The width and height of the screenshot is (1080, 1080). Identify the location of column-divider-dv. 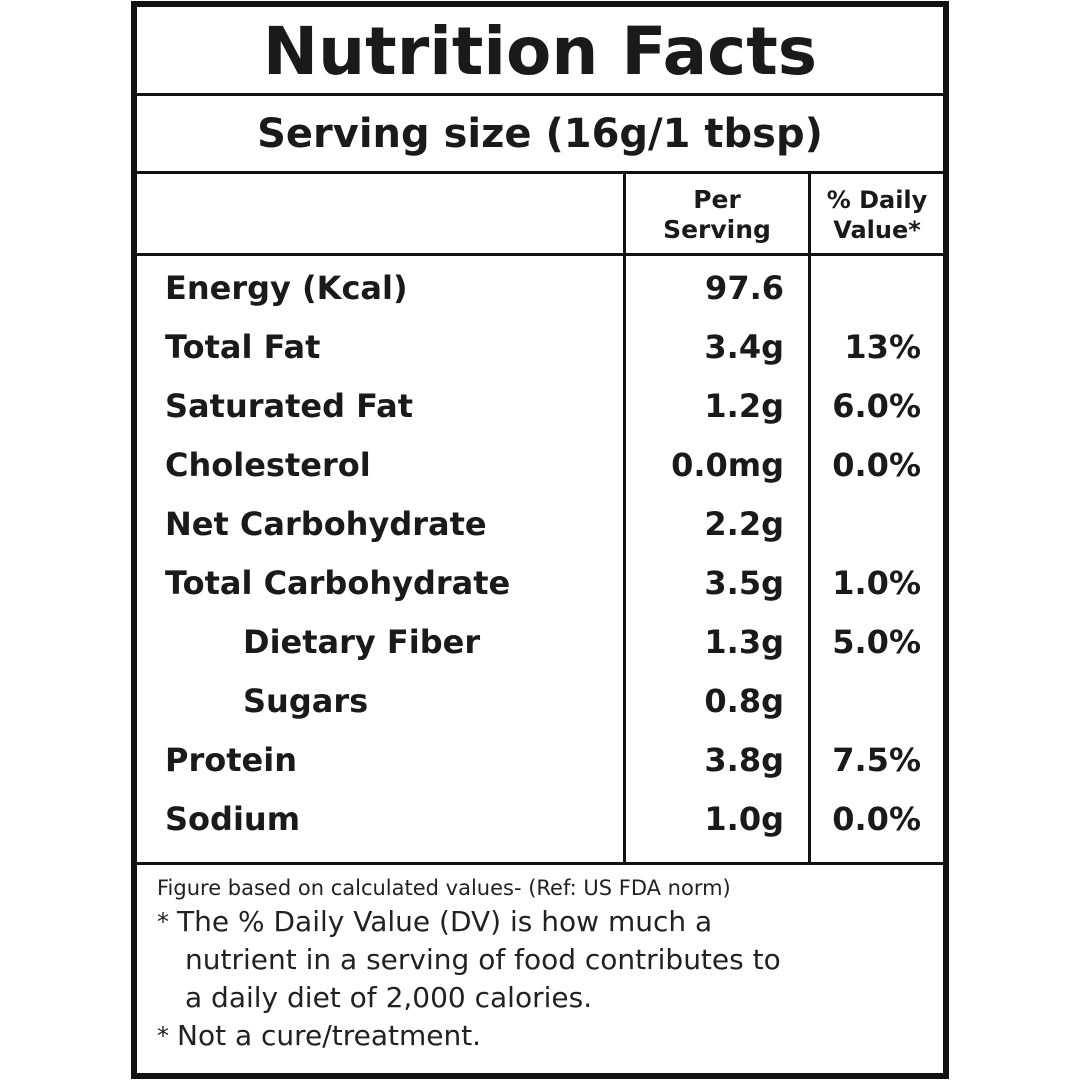
(809, 519).